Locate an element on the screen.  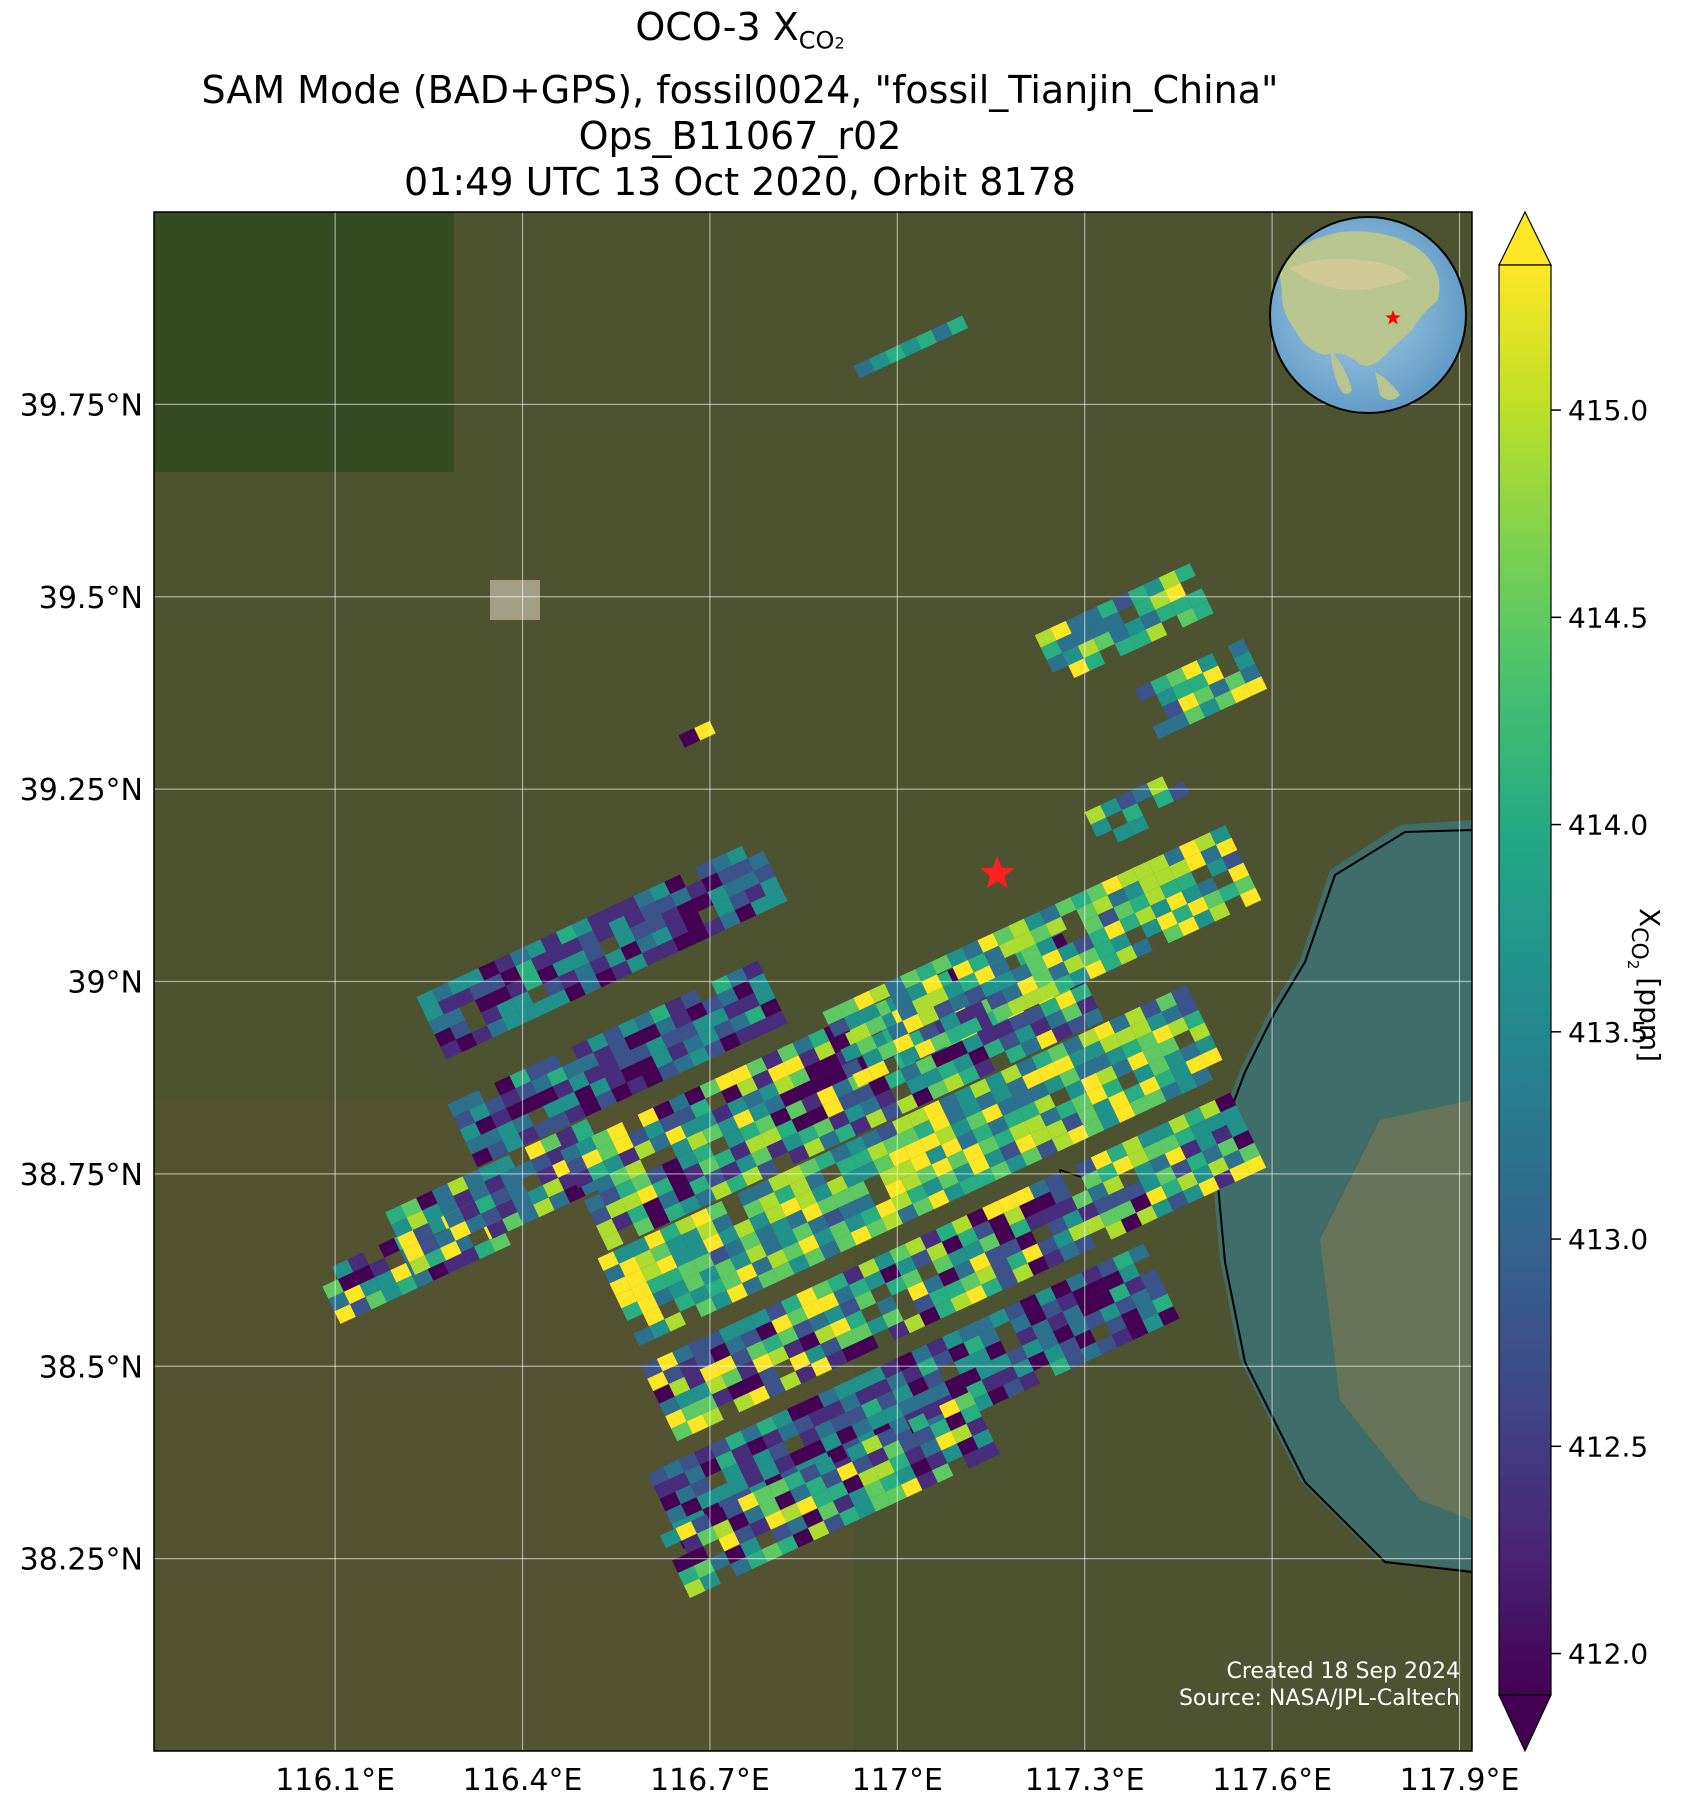
title-line-4: 01:49 UTC 13 Oct 2020, Orbit 8178 is located at coordinates (740, 181).